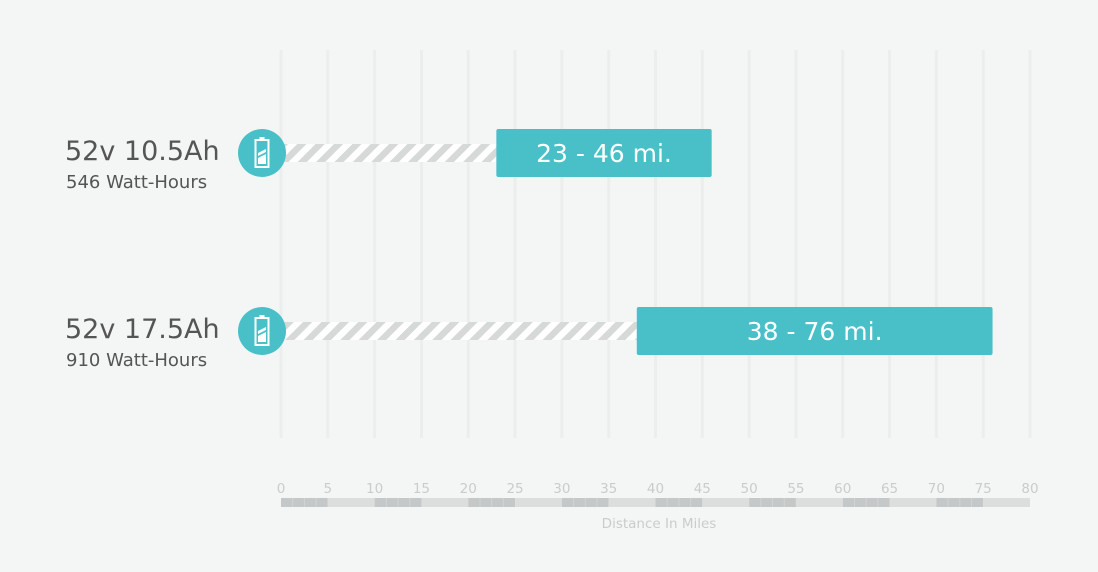 The width and height of the screenshot is (1098, 572). Describe the element at coordinates (561, 489) in the screenshot. I see `x-tick-label: 30` at that location.